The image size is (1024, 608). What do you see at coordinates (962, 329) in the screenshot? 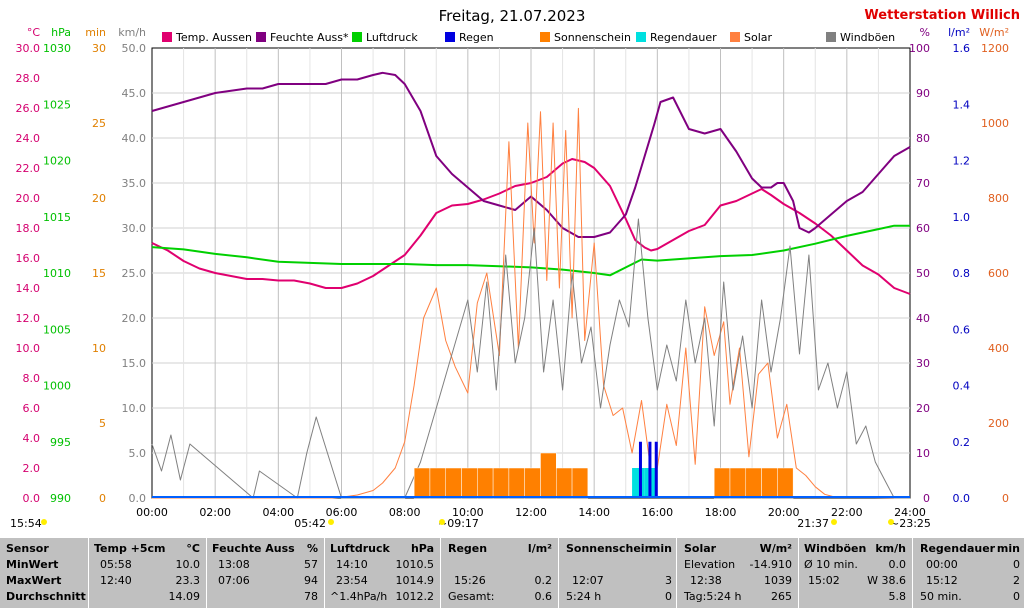
I see `y-tick-label-rain: 0.6` at bounding box center [962, 329].